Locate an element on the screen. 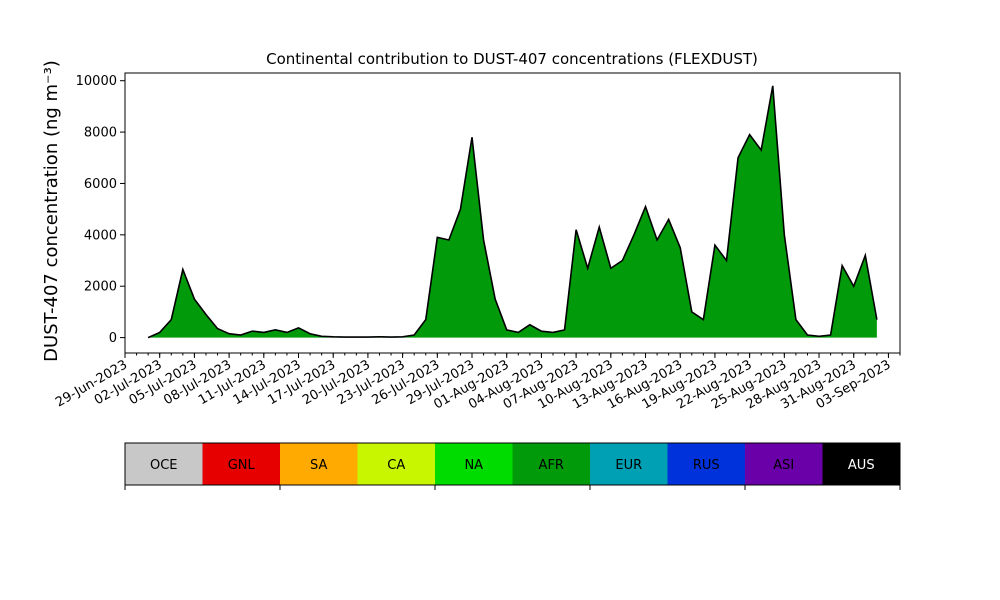 The width and height of the screenshot is (1000, 600). legend-label-asi: ASI is located at coordinates (783, 465).